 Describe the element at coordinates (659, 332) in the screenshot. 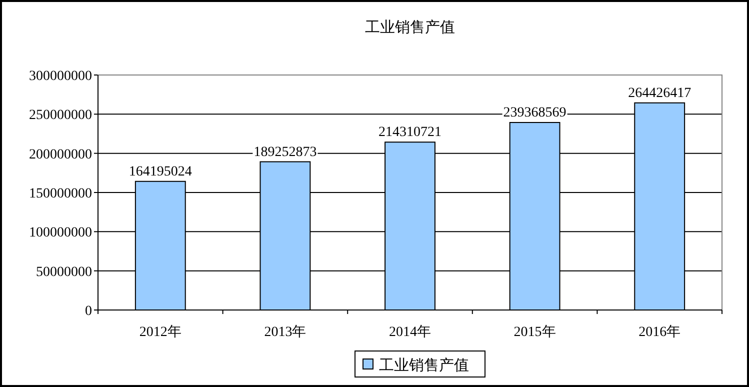

I see `x-tick-label: 2016年` at that location.